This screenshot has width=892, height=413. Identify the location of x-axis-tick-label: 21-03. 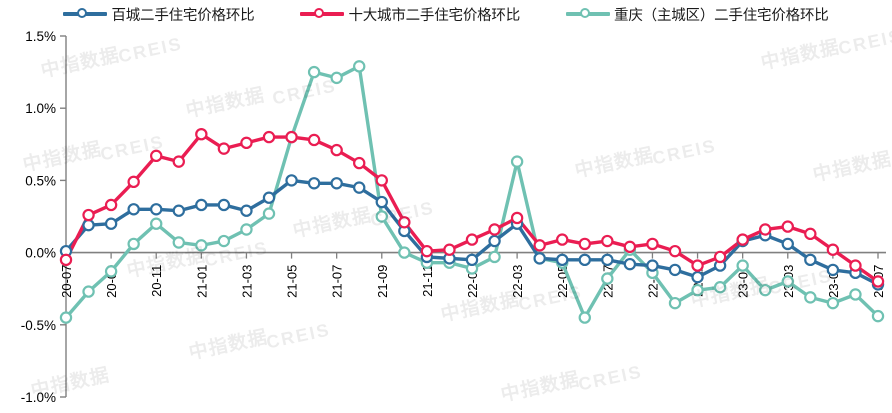
(246, 281).